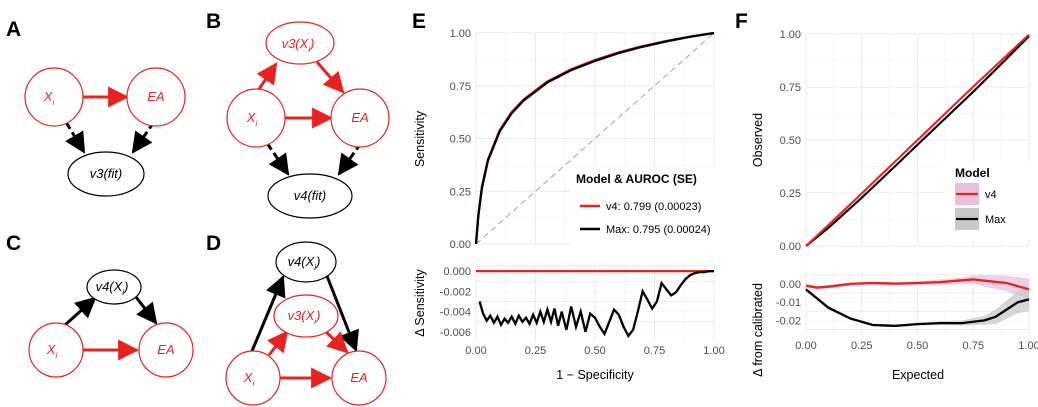 This screenshot has width=1038, height=407. Describe the element at coordinates (13, 29) in the screenshot. I see `panel-label-a: A` at that location.